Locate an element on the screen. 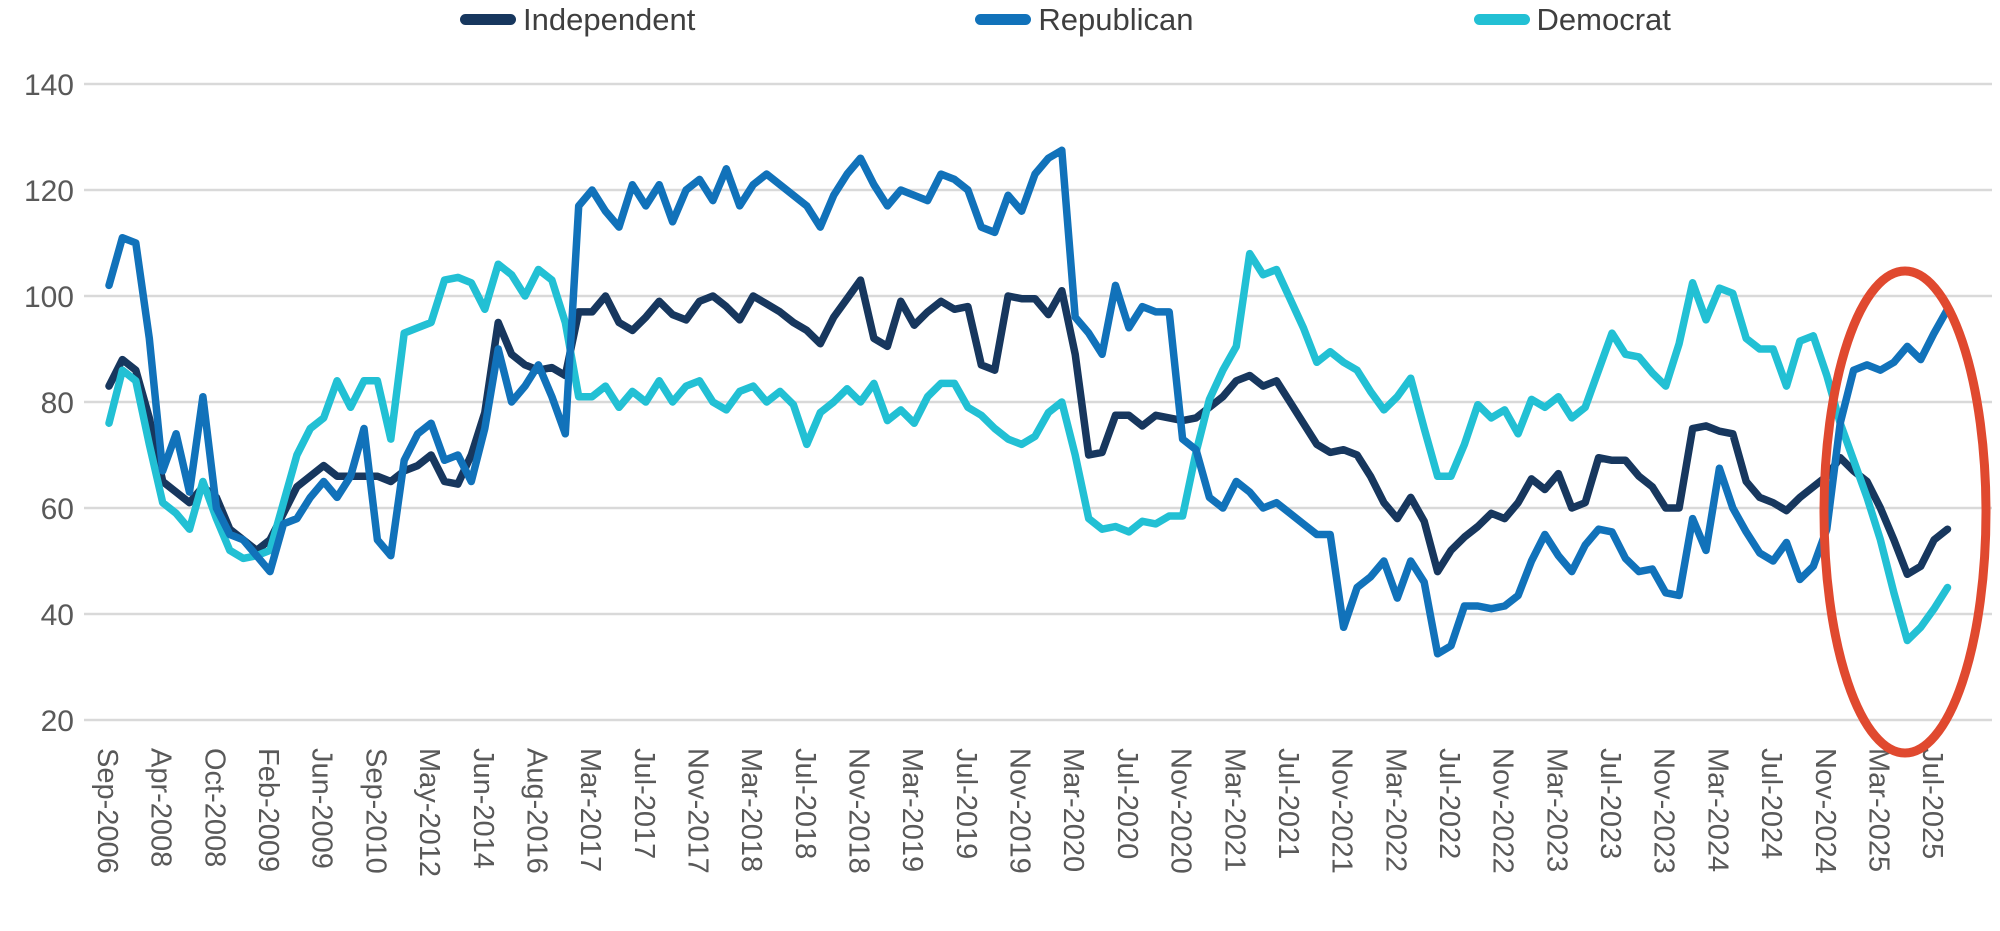 Image resolution: width=2000 pixels, height=931 pixels. legend-swatch-democrat is located at coordinates (1501, 19).